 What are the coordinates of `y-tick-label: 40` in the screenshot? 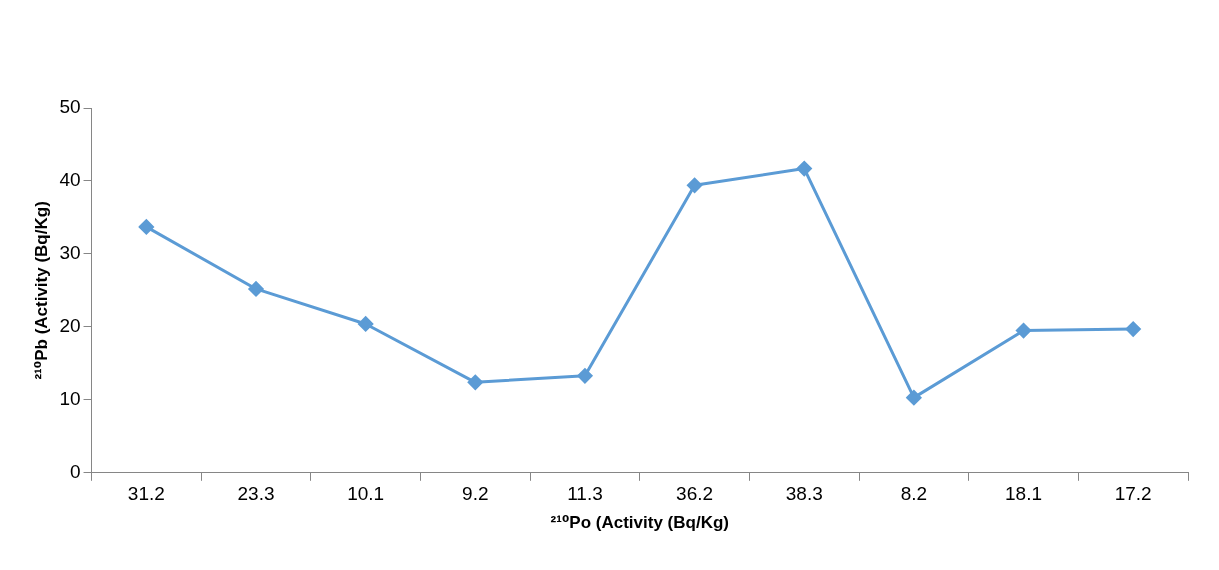 It's located at (70, 180).